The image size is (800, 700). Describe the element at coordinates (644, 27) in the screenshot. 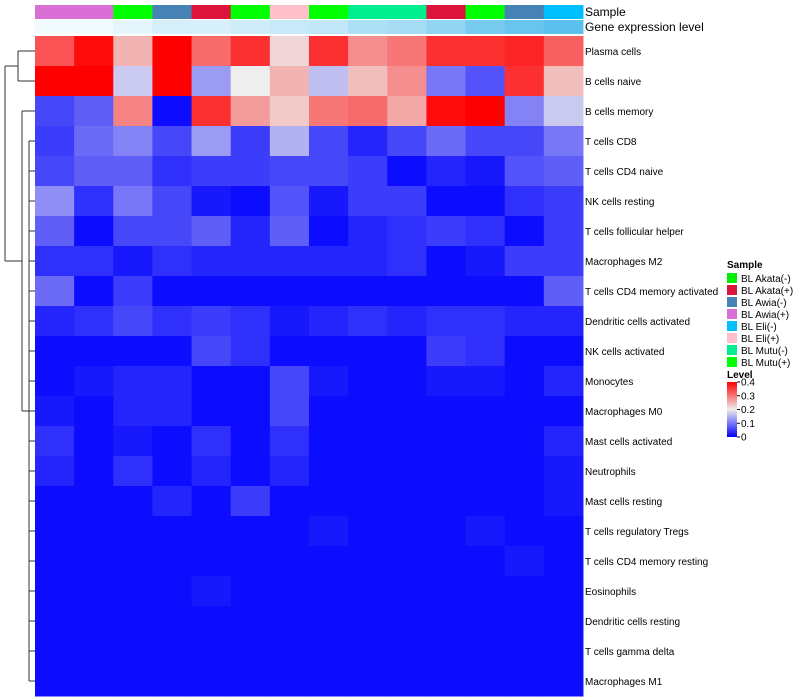

I see `annotation-label-expression: Gene expression level` at that location.